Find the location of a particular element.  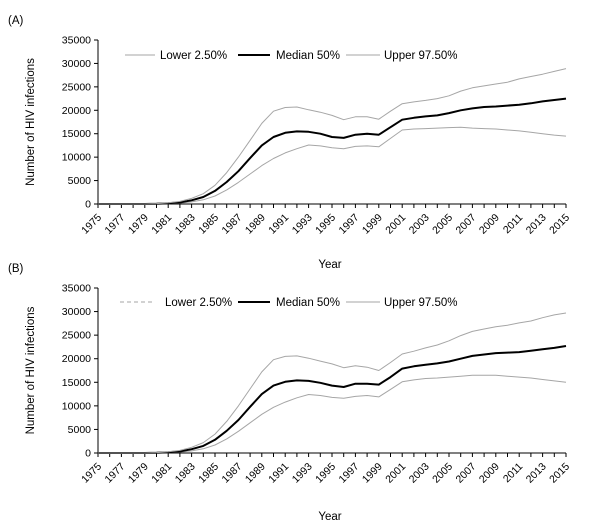

panel-label: (B) is located at coordinates (16, 269).